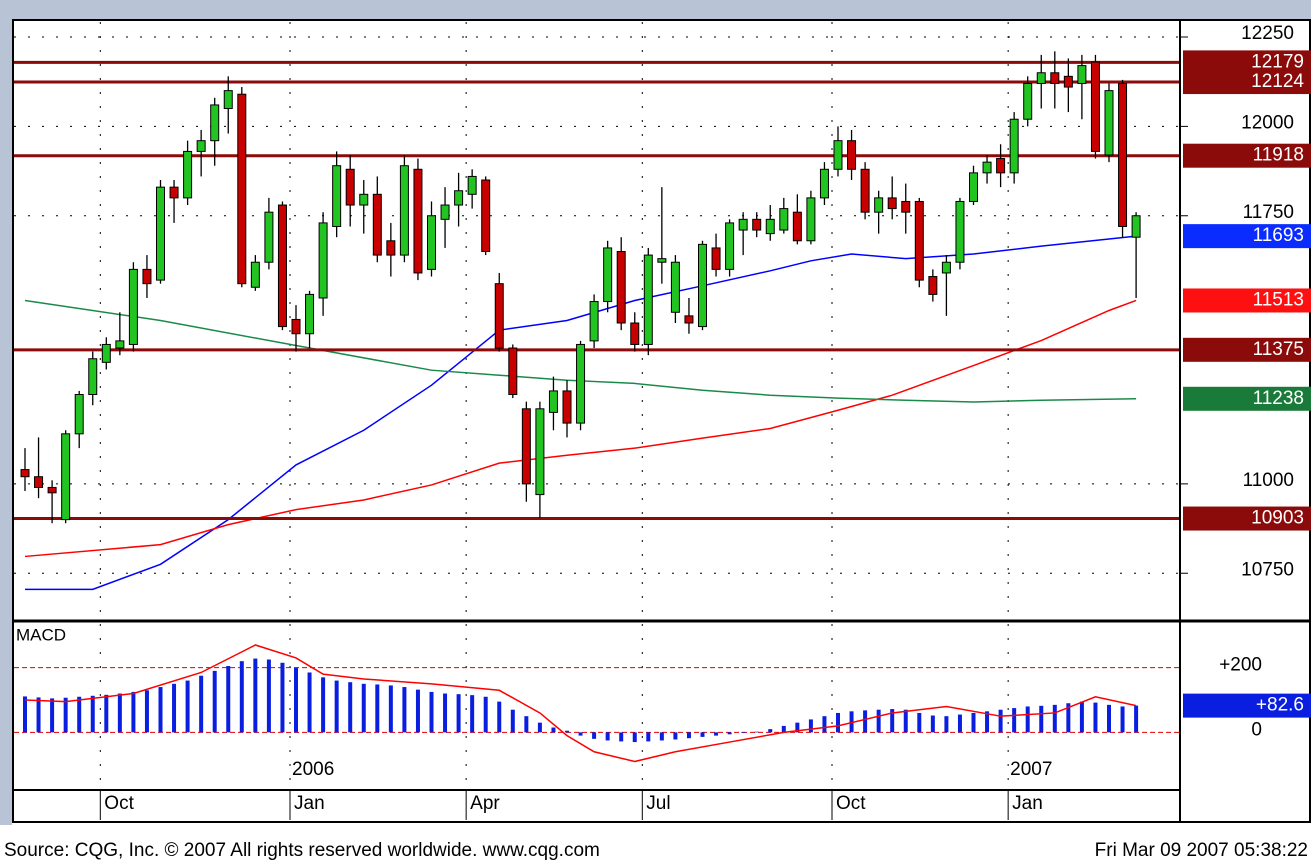 Image resolution: width=1311 pixels, height=865 pixels. Describe the element at coordinates (658, 803) in the screenshot. I see `month-label: Jul` at that location.